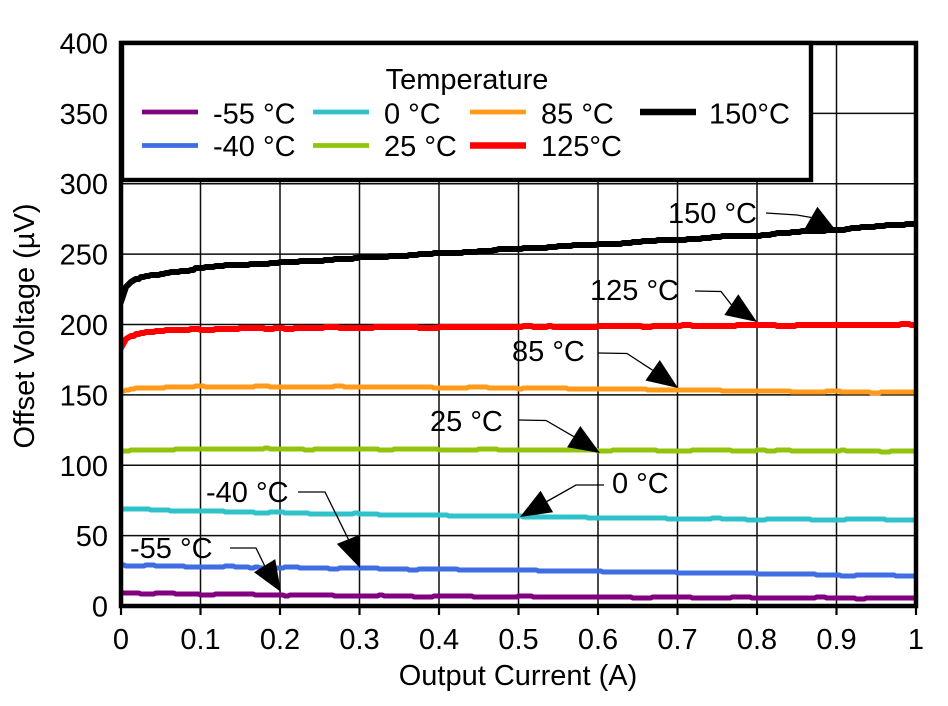 The width and height of the screenshot is (948, 706). What do you see at coordinates (518, 640) in the screenshot?
I see `svg-text: 0.5` at bounding box center [518, 640].